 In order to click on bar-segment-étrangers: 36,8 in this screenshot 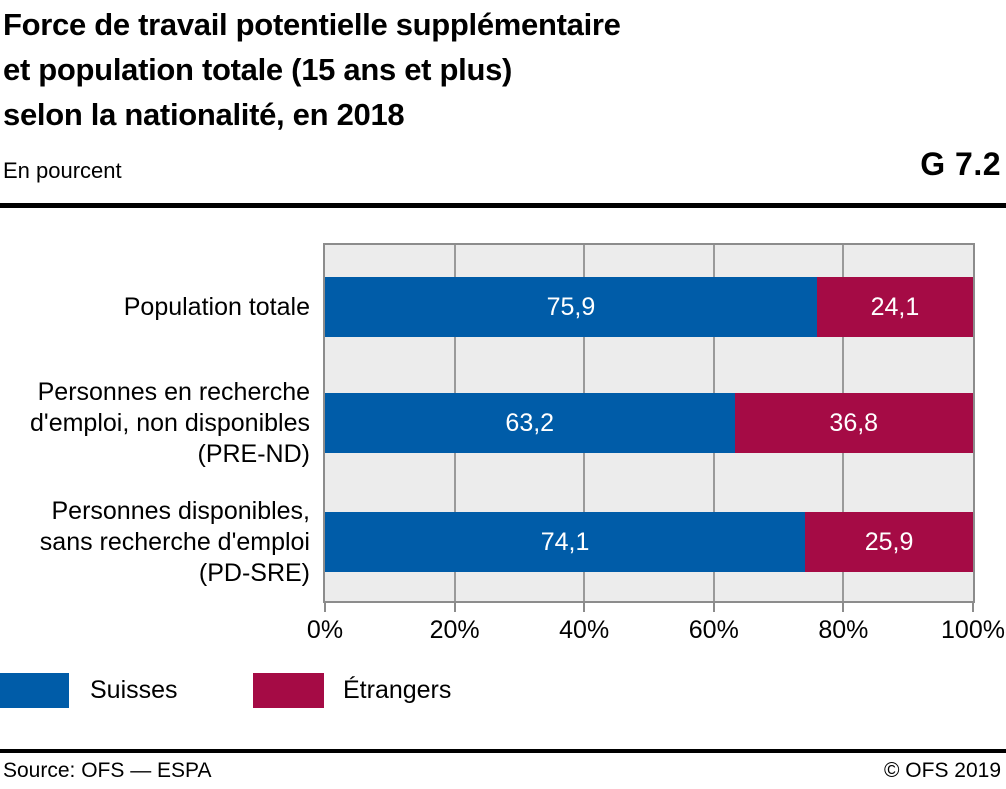, I will do `click(853, 423)`.